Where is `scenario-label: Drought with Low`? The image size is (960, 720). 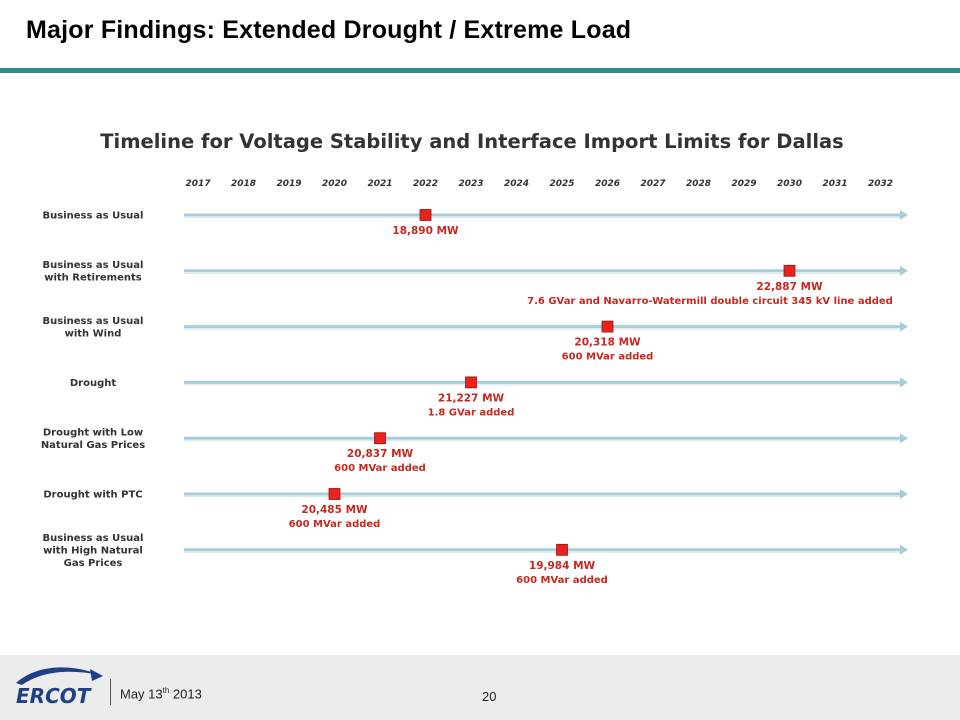
scenario-label: Drought with Low is located at coordinates (93, 432).